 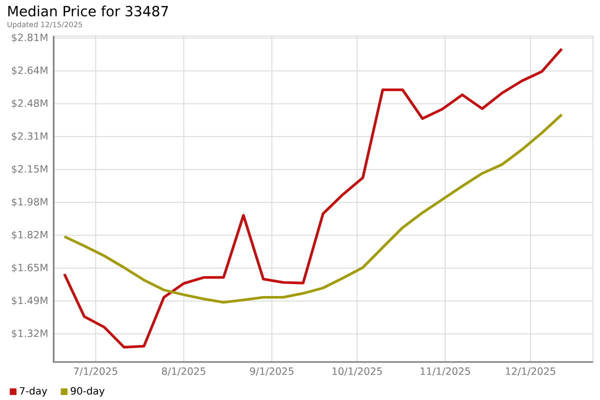 I want to click on x-tick-label: 11/1/2025, so click(x=445, y=371).